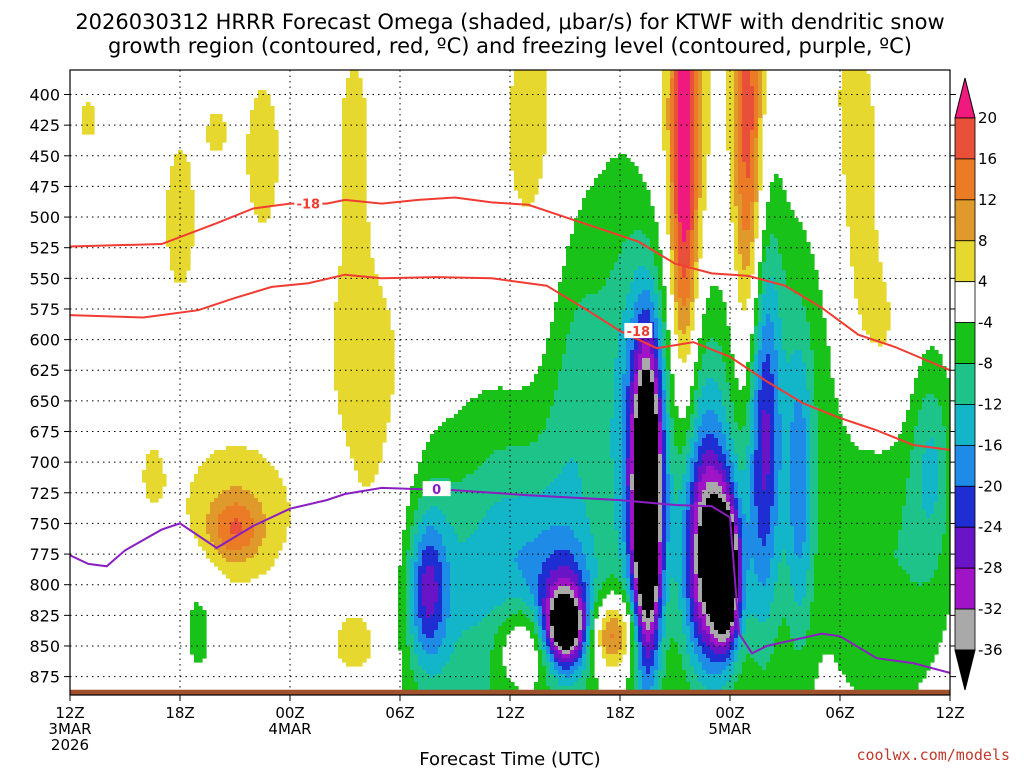 The image size is (1024, 768). Describe the element at coordinates (44, 95) in the screenshot. I see `y-tick-label: 400` at that location.